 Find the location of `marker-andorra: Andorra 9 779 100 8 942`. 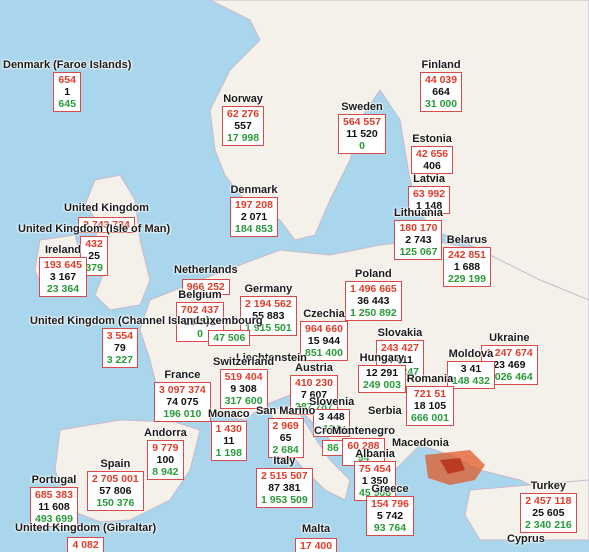

marker-andorra: Andorra 9 779 100 8 942 is located at coordinates (165, 453).